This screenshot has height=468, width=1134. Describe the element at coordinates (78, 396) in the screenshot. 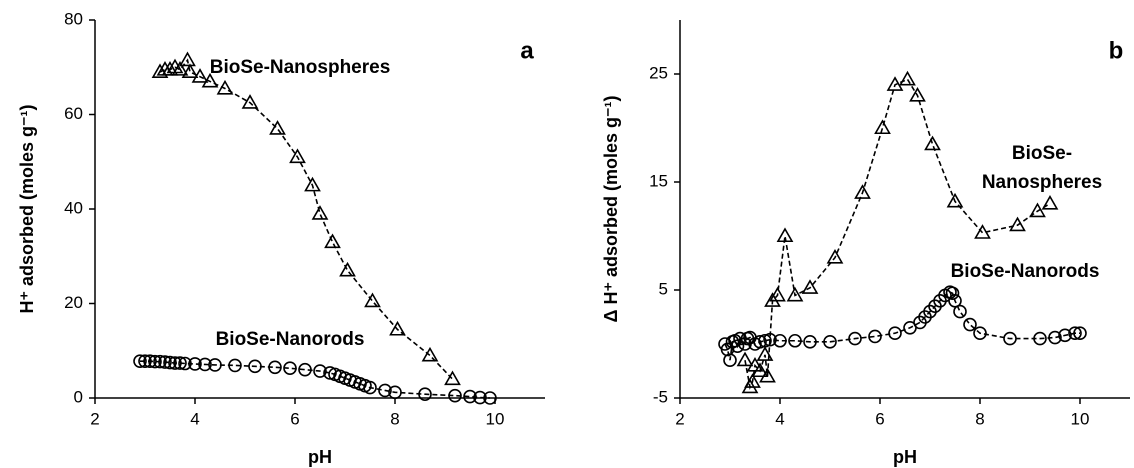

I see `y-tick-label: 0` at that location.